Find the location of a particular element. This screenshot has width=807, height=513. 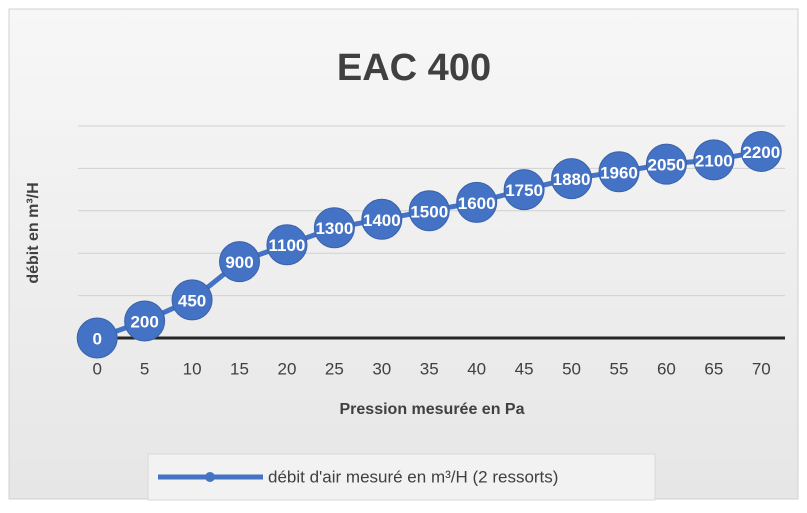

data-label: 1600 is located at coordinates (477, 203).